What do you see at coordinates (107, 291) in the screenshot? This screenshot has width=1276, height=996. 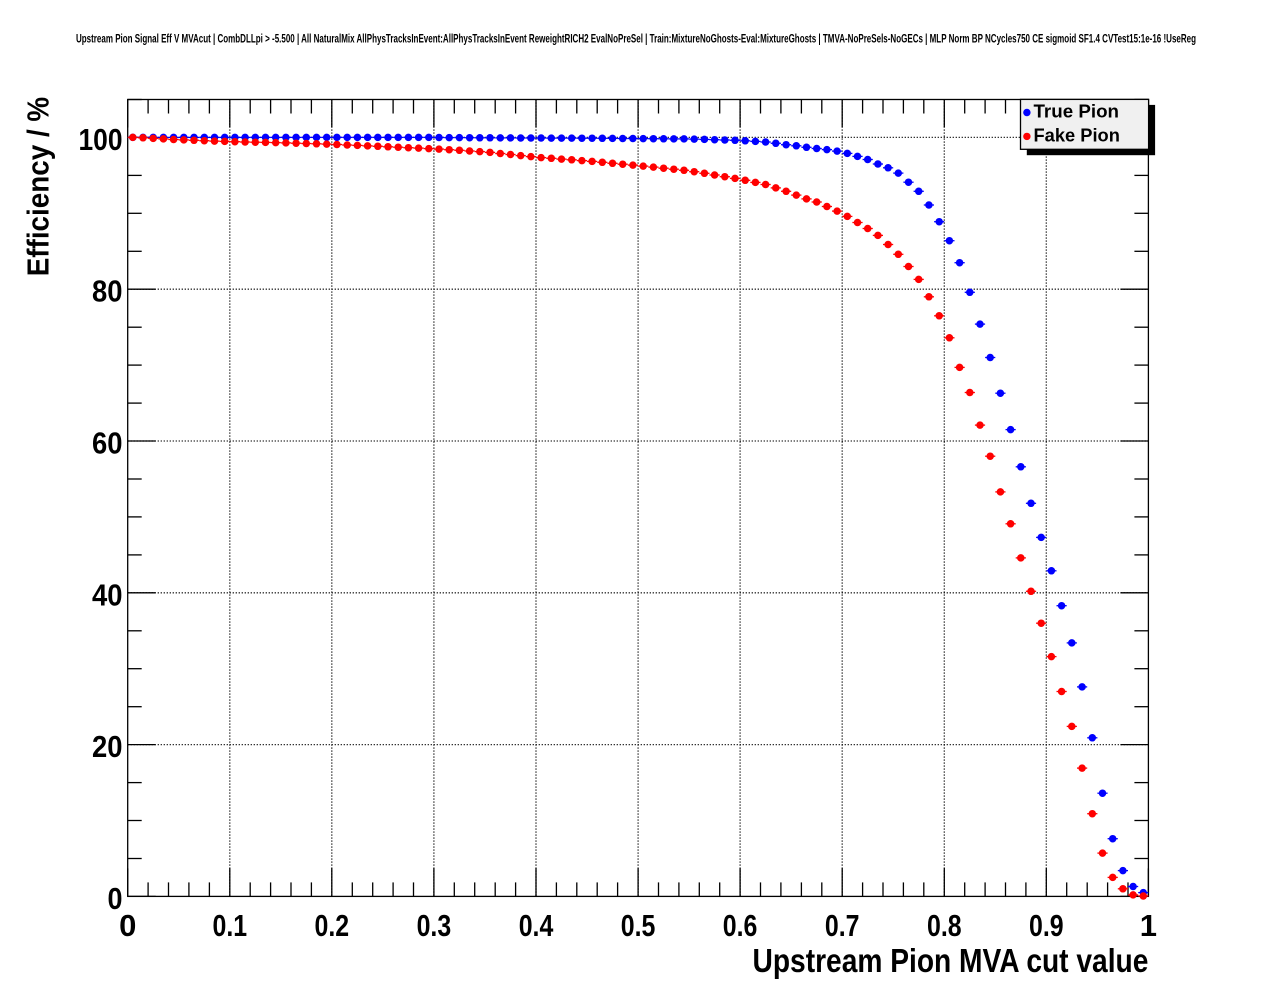 I see `svg-text: 80` at bounding box center [107, 291].